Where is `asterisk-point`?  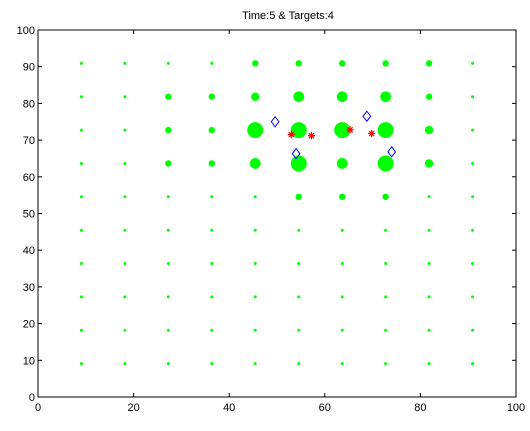
asterisk-point is located at coordinates (350, 130).